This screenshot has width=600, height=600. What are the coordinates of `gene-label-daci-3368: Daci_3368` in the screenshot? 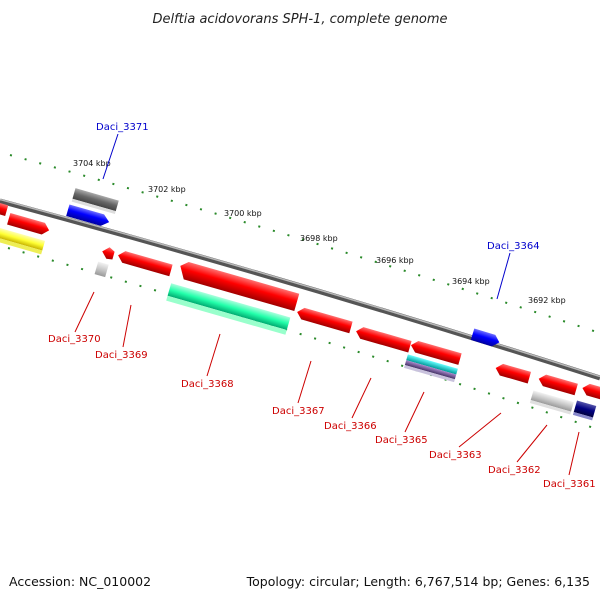 It's located at (207, 384).